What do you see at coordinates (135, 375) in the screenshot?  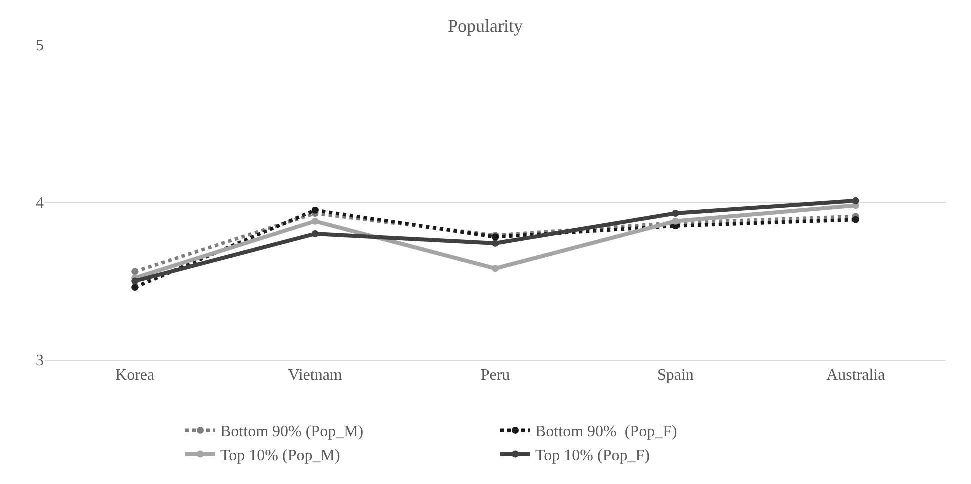 I see `x-tick-label: Korea` at bounding box center [135, 375].